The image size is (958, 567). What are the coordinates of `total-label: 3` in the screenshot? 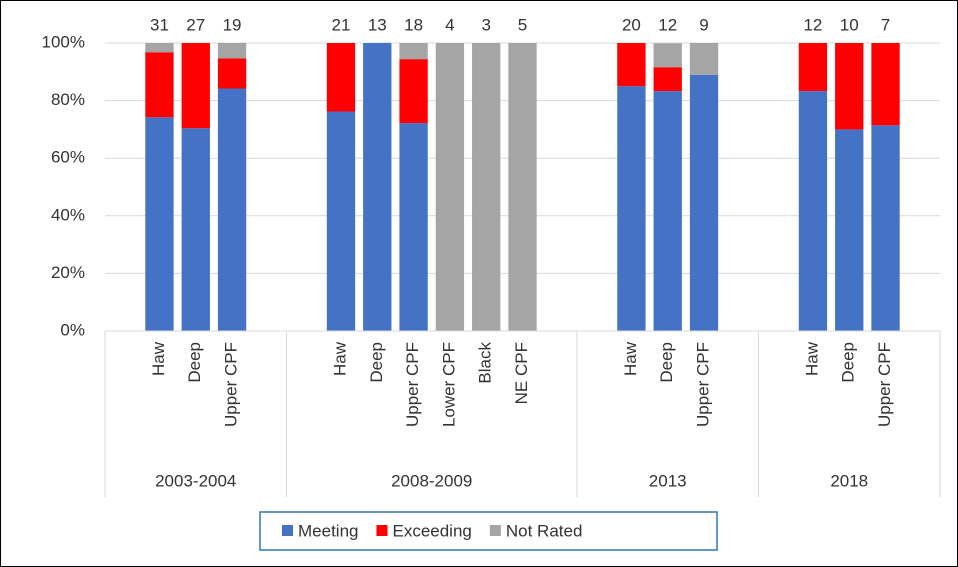 It's located at (485, 24).